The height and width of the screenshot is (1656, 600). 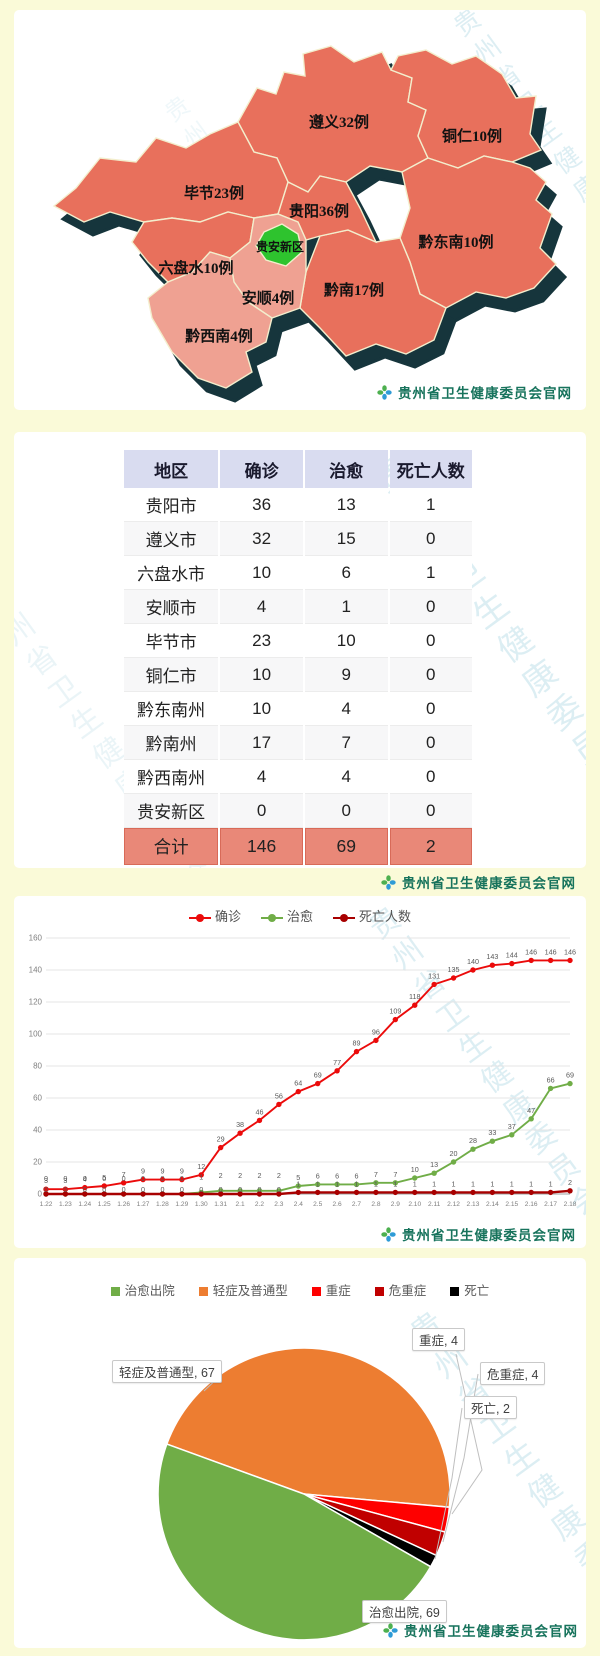 What do you see at coordinates (167, 1371) in the screenshot?
I see `pie-callout-mild: 轻症及普通型, 67` at bounding box center [167, 1371].